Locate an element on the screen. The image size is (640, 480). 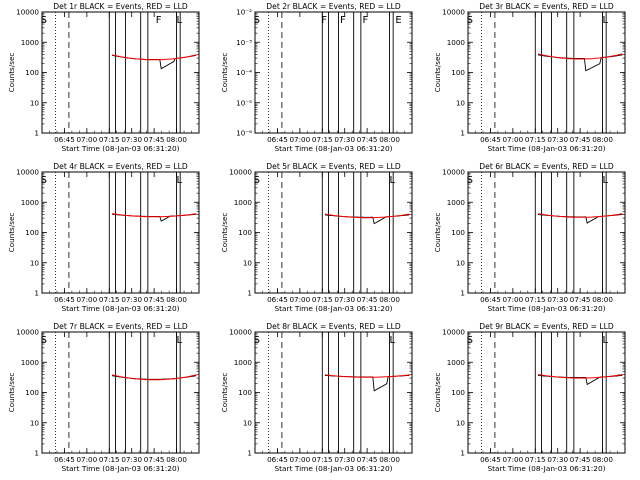
plot-title: Det 7r BLACK = Events, RED = LLD is located at coordinates (120, 326).